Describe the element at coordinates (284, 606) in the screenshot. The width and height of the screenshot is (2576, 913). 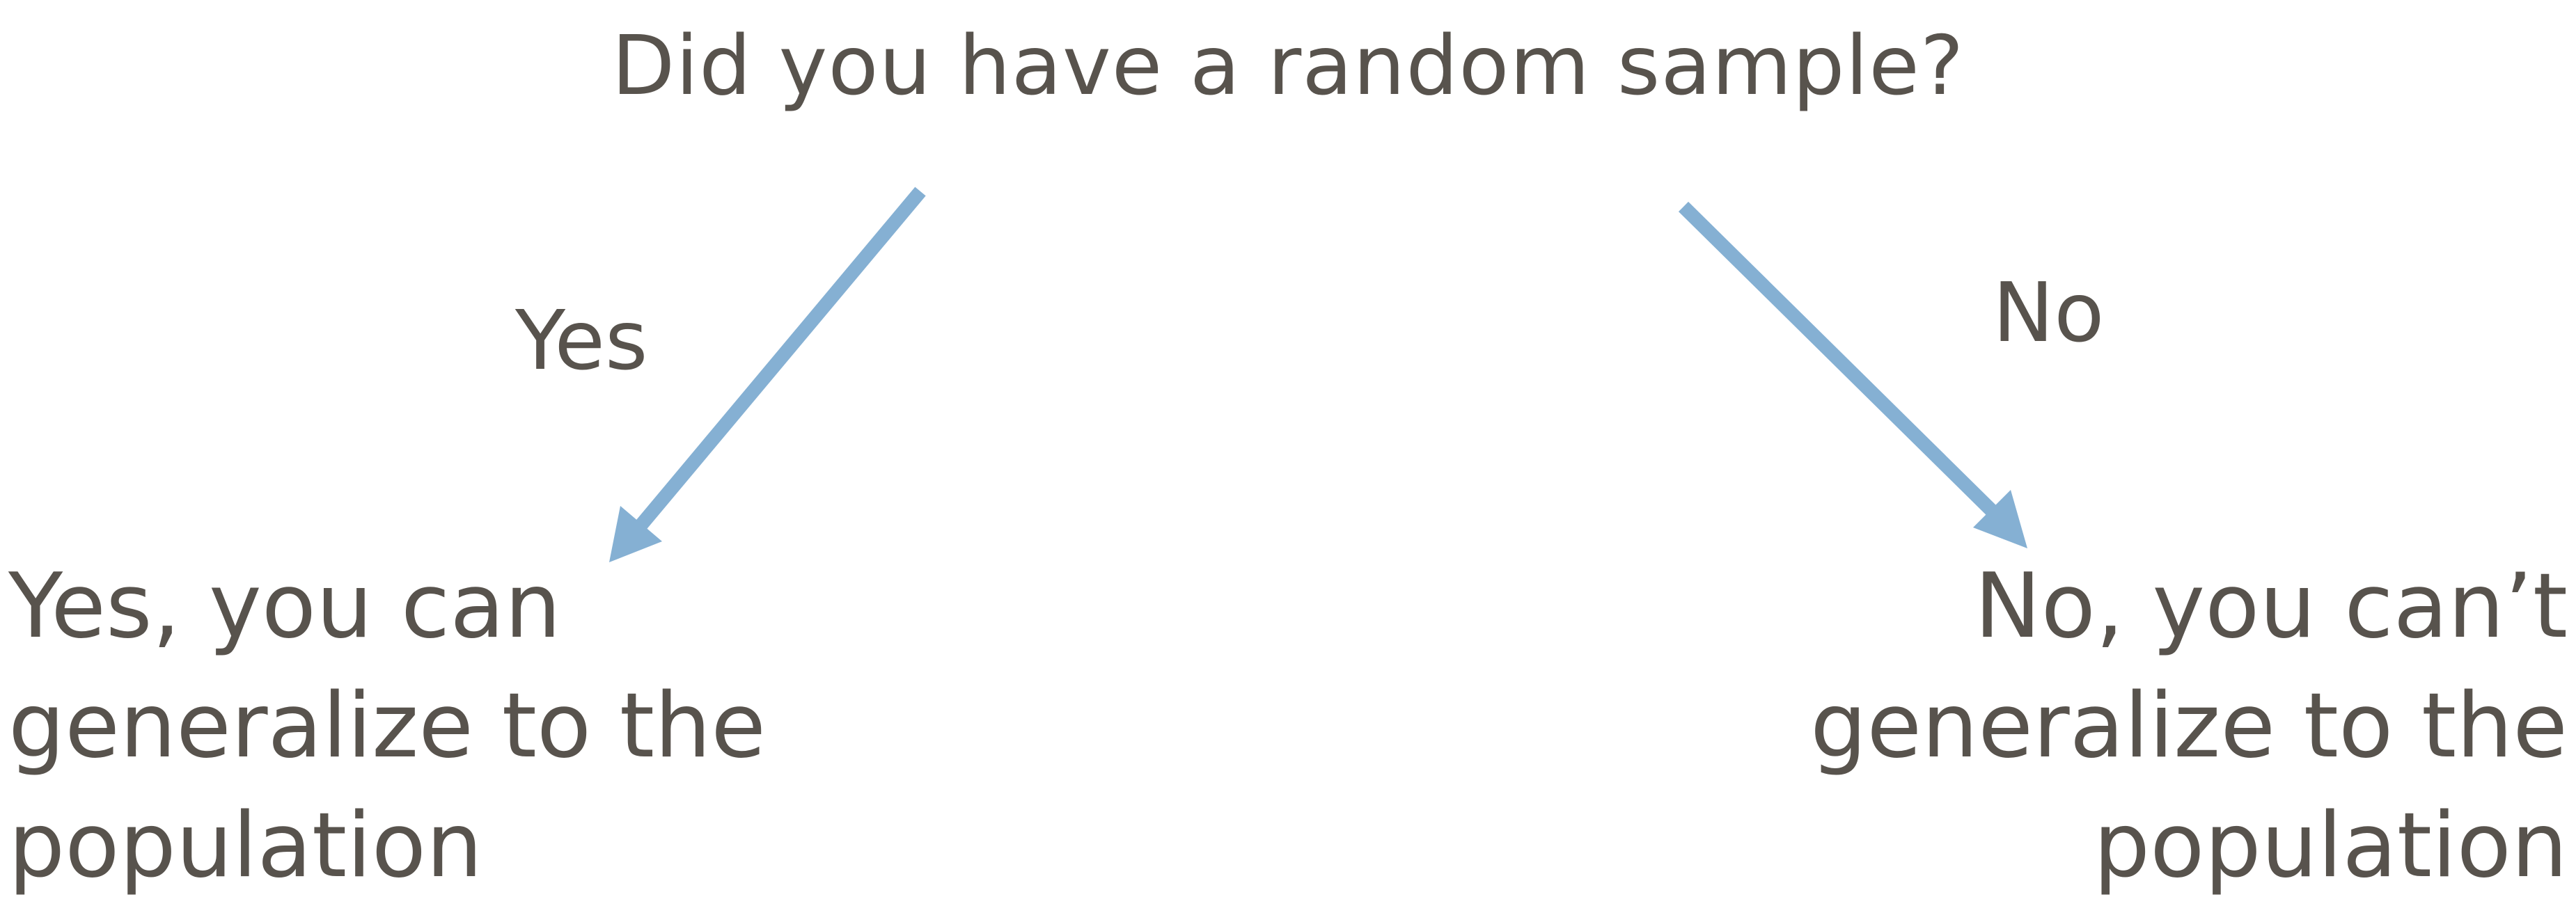
I see `yes-outcome-line: Yes, you can` at that location.